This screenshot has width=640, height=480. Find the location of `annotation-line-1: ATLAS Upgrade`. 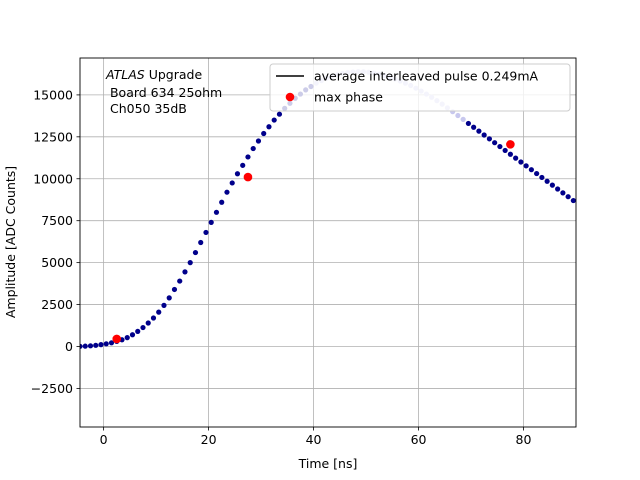

annotation-line-1: ATLAS Upgrade is located at coordinates (153, 74).